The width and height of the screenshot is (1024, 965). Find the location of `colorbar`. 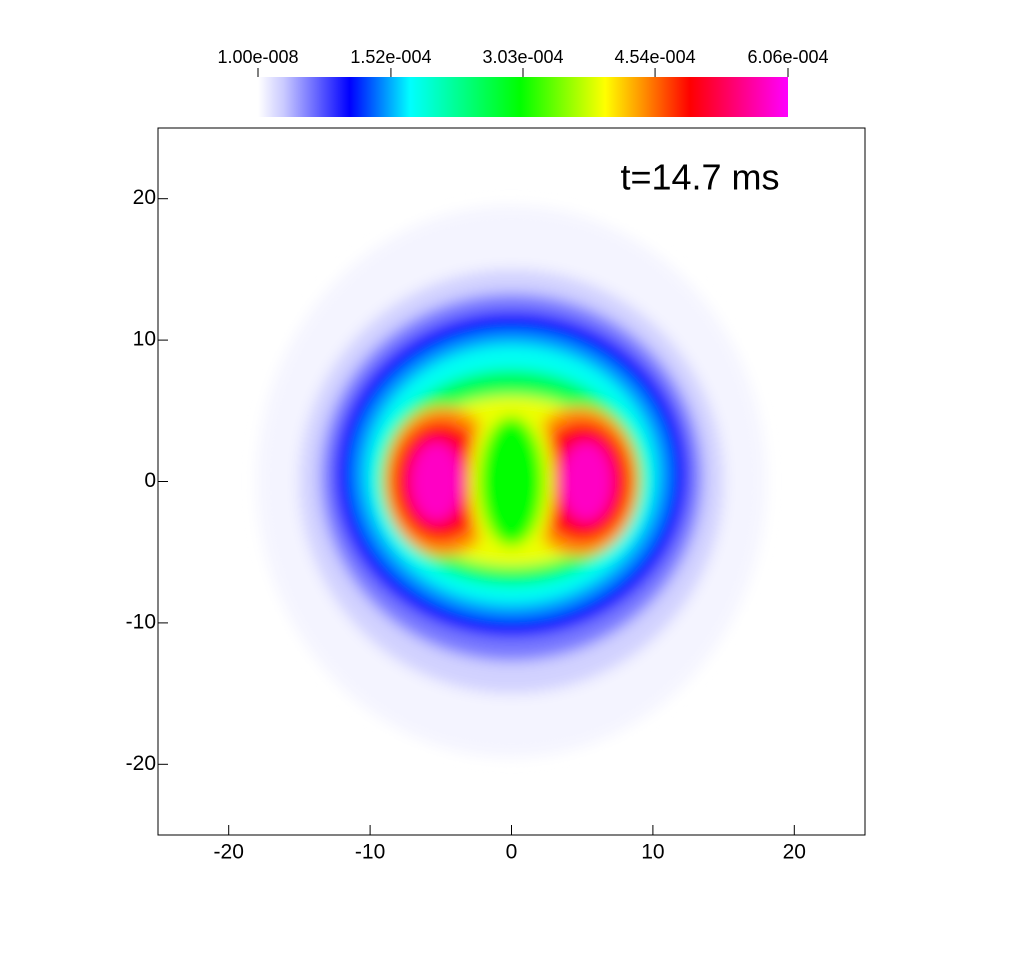

colorbar is located at coordinates (523, 97).